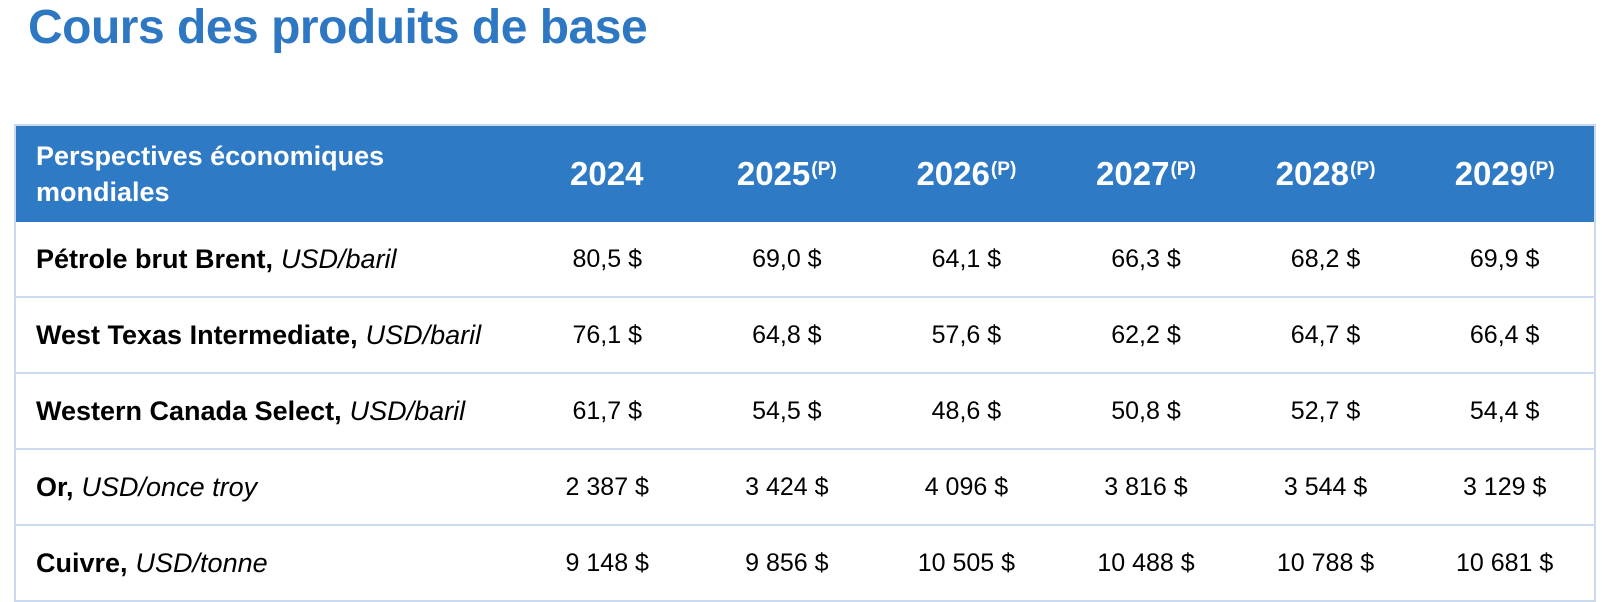 This screenshot has width=1606, height=602. I want to click on value-cell: 10 788 $, so click(1325, 562).